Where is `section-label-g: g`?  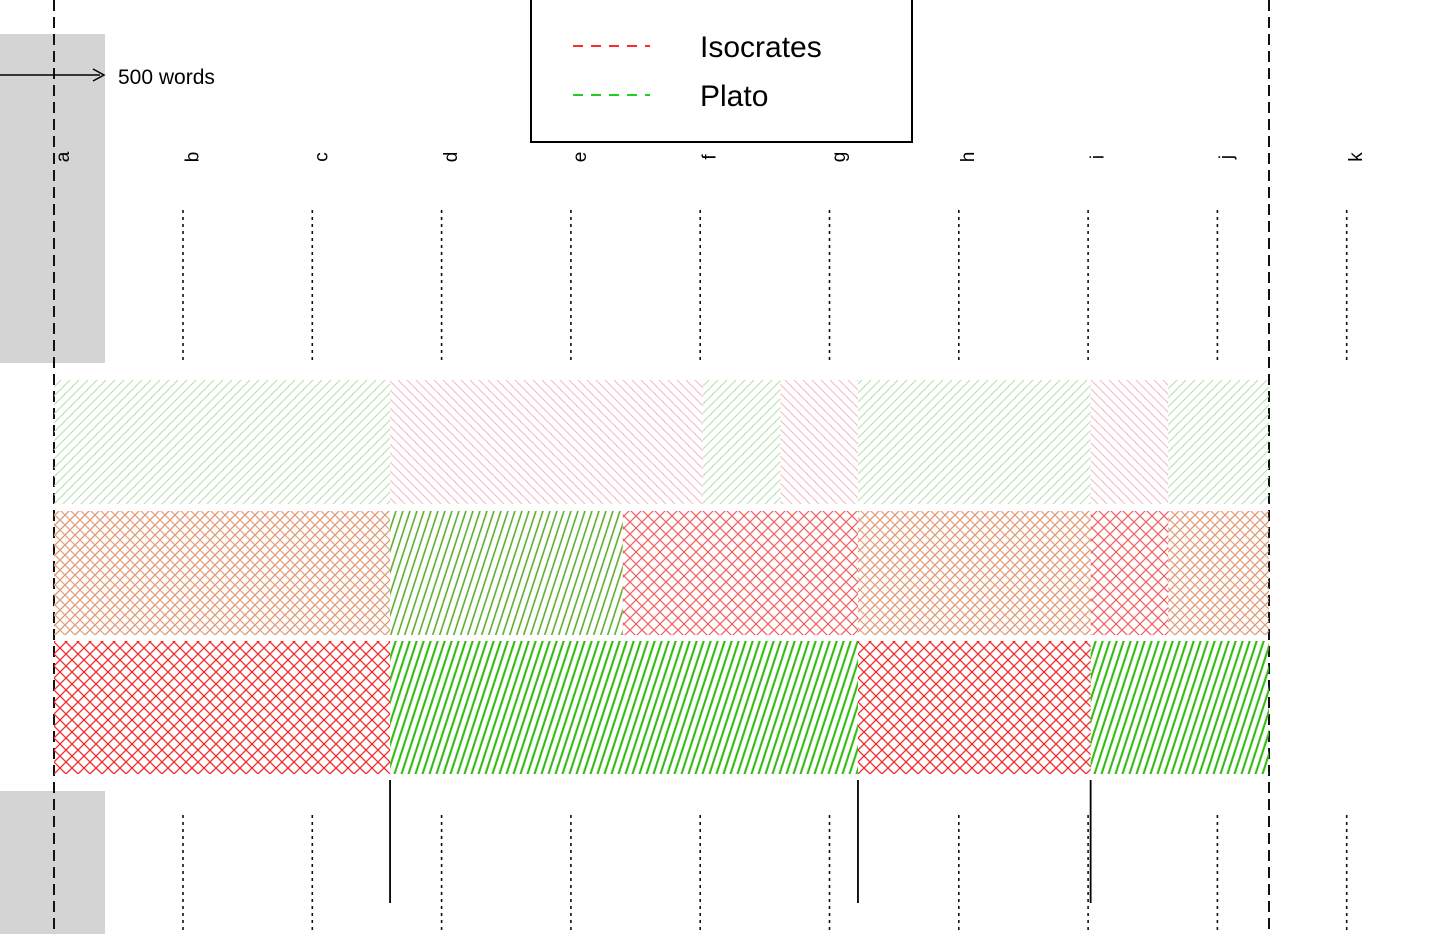
section-label-g: g is located at coordinates (839, 157).